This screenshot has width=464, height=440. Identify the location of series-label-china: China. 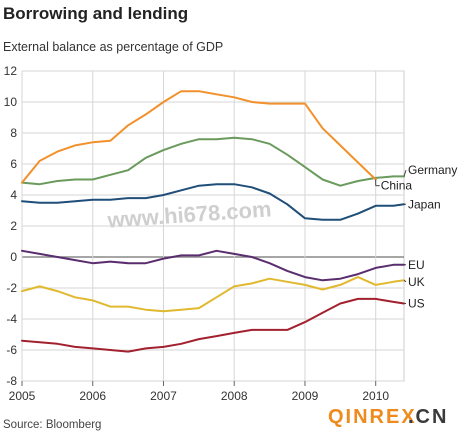
(397, 186).